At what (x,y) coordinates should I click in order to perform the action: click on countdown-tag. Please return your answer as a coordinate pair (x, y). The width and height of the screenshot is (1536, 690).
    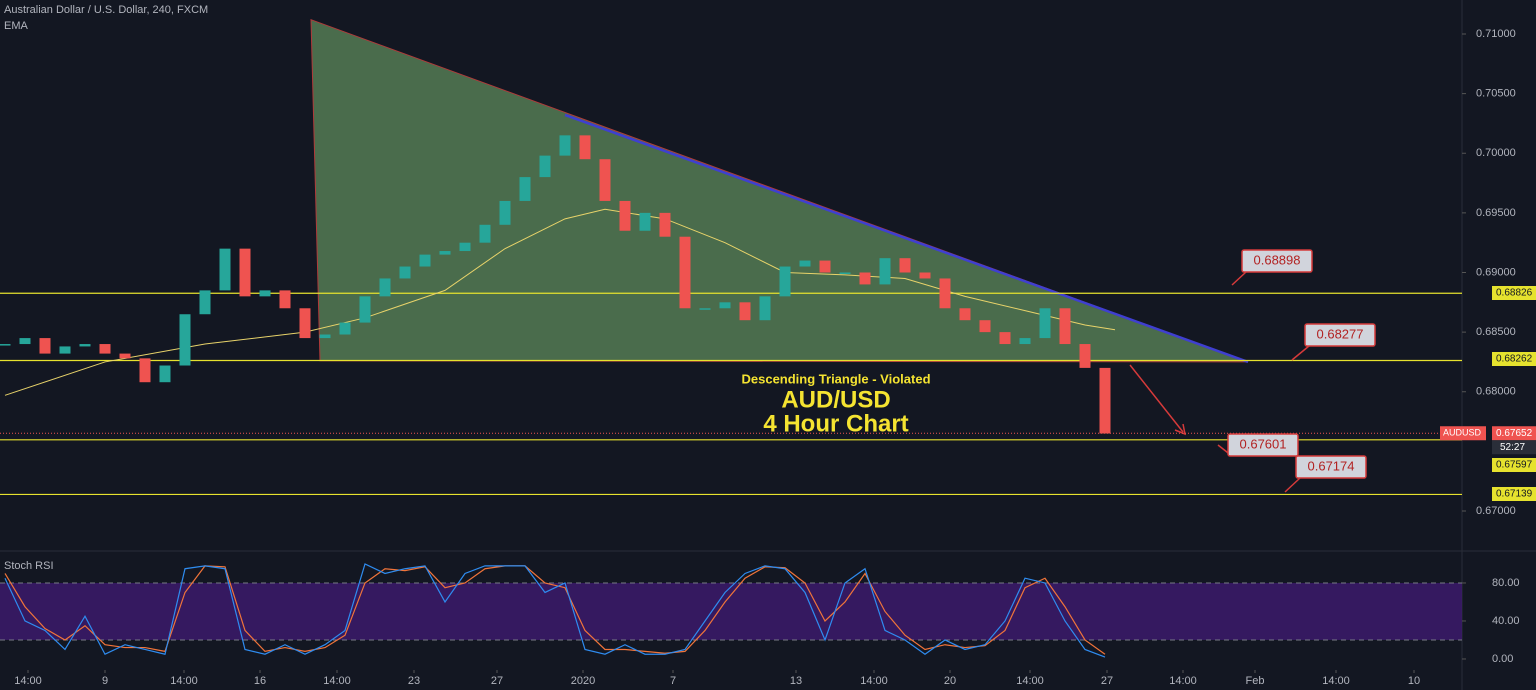
    Looking at the image, I should click on (1514, 447).